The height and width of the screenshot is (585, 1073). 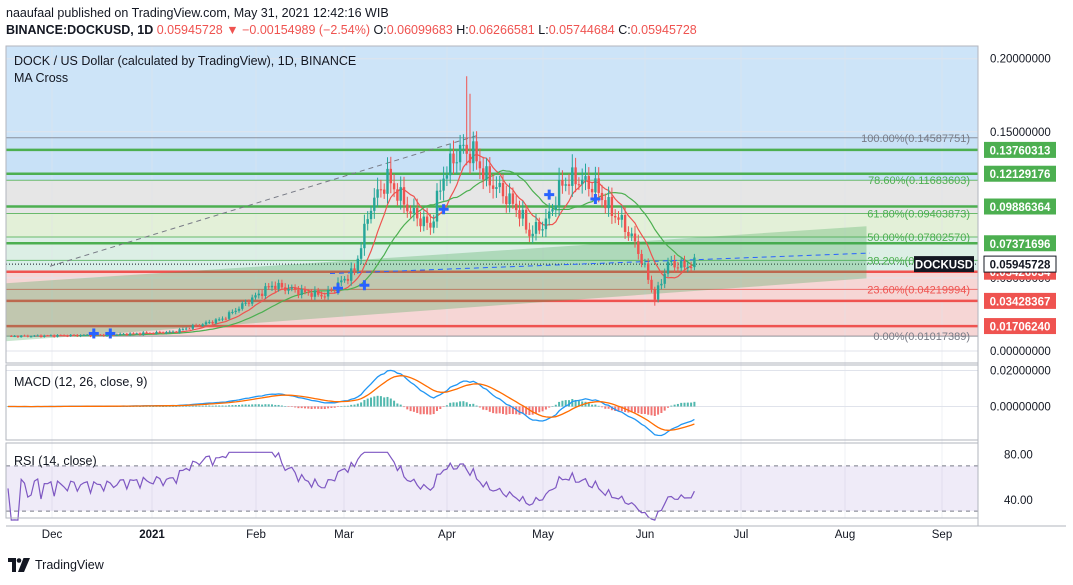 I want to click on time-axis-label: Sep, so click(x=942, y=535).